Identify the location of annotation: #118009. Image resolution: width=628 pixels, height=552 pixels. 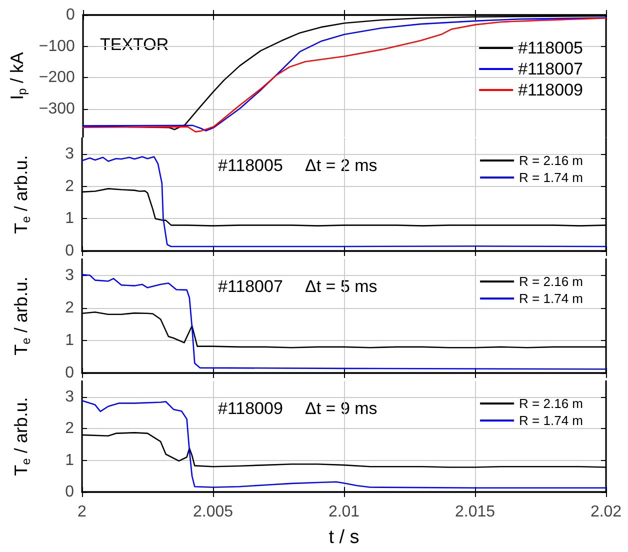
(250, 408).